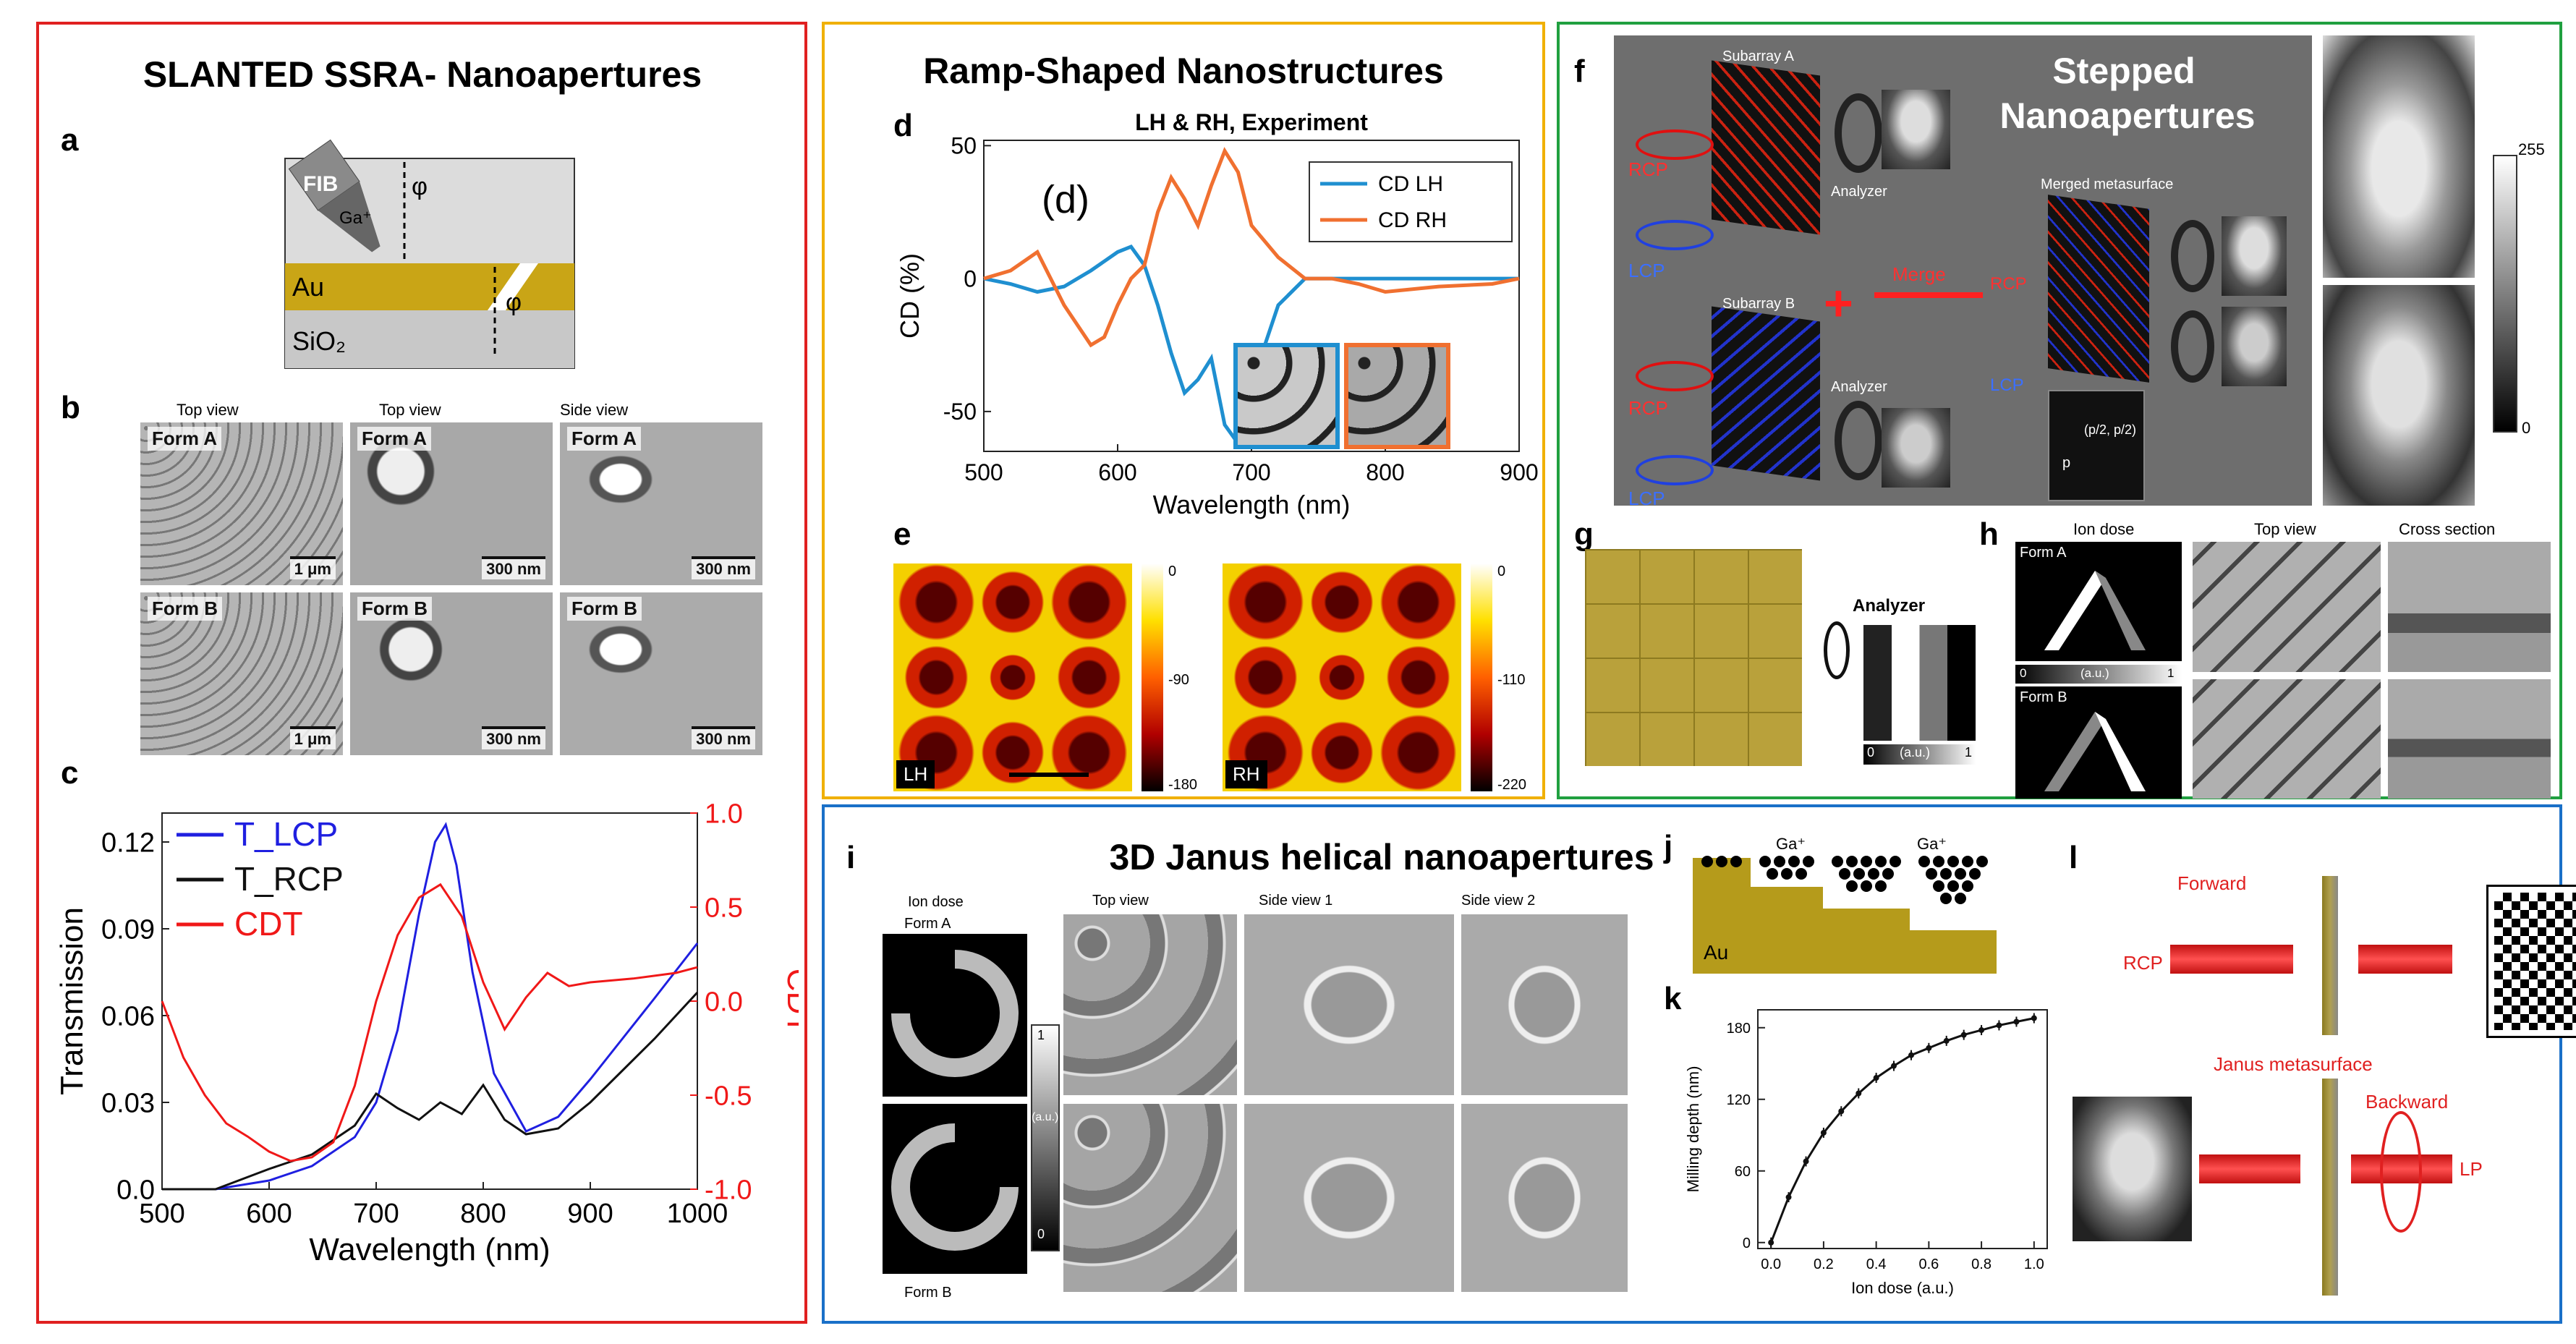 This screenshot has width=2576, height=1344. What do you see at coordinates (697, 1214) in the screenshot?
I see `x-tick-label: 1000` at bounding box center [697, 1214].